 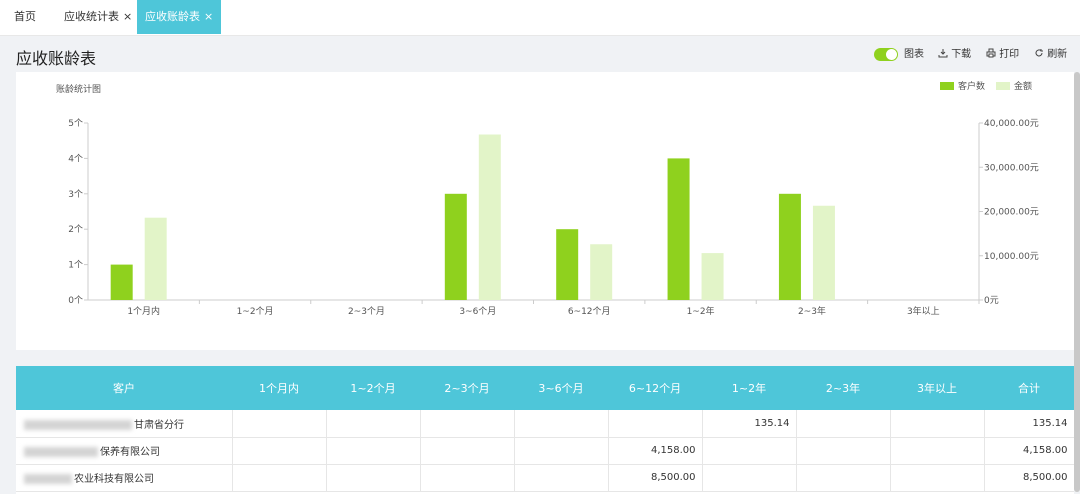 I want to click on y-left-tick-label: 3个, so click(x=75, y=194).